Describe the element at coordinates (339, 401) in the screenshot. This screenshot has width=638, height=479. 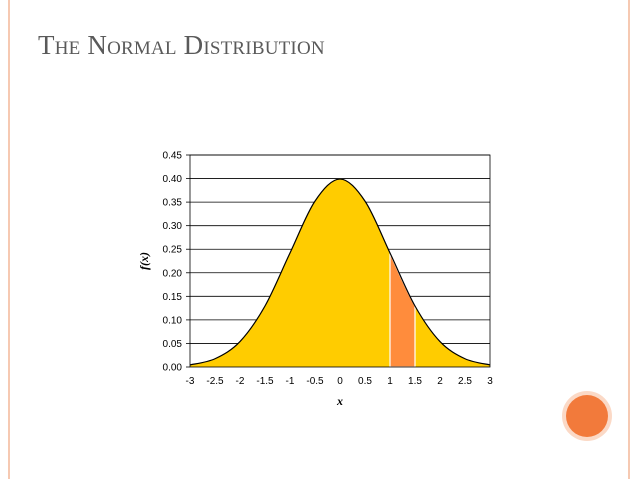
I see `x-axis-label: x` at that location.